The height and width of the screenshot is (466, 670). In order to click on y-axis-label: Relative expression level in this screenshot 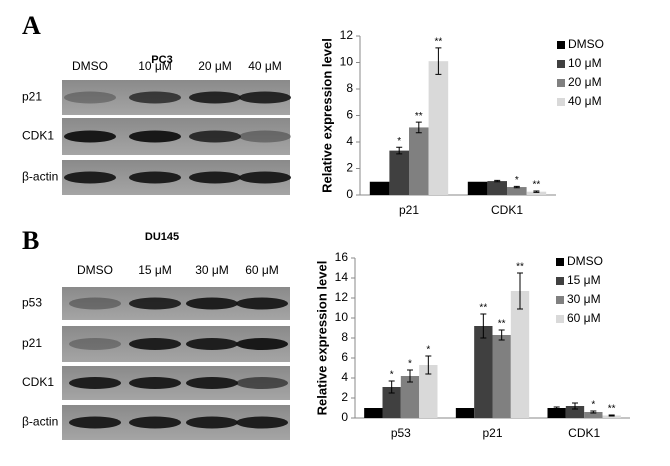, I will do `click(321, 338)`.